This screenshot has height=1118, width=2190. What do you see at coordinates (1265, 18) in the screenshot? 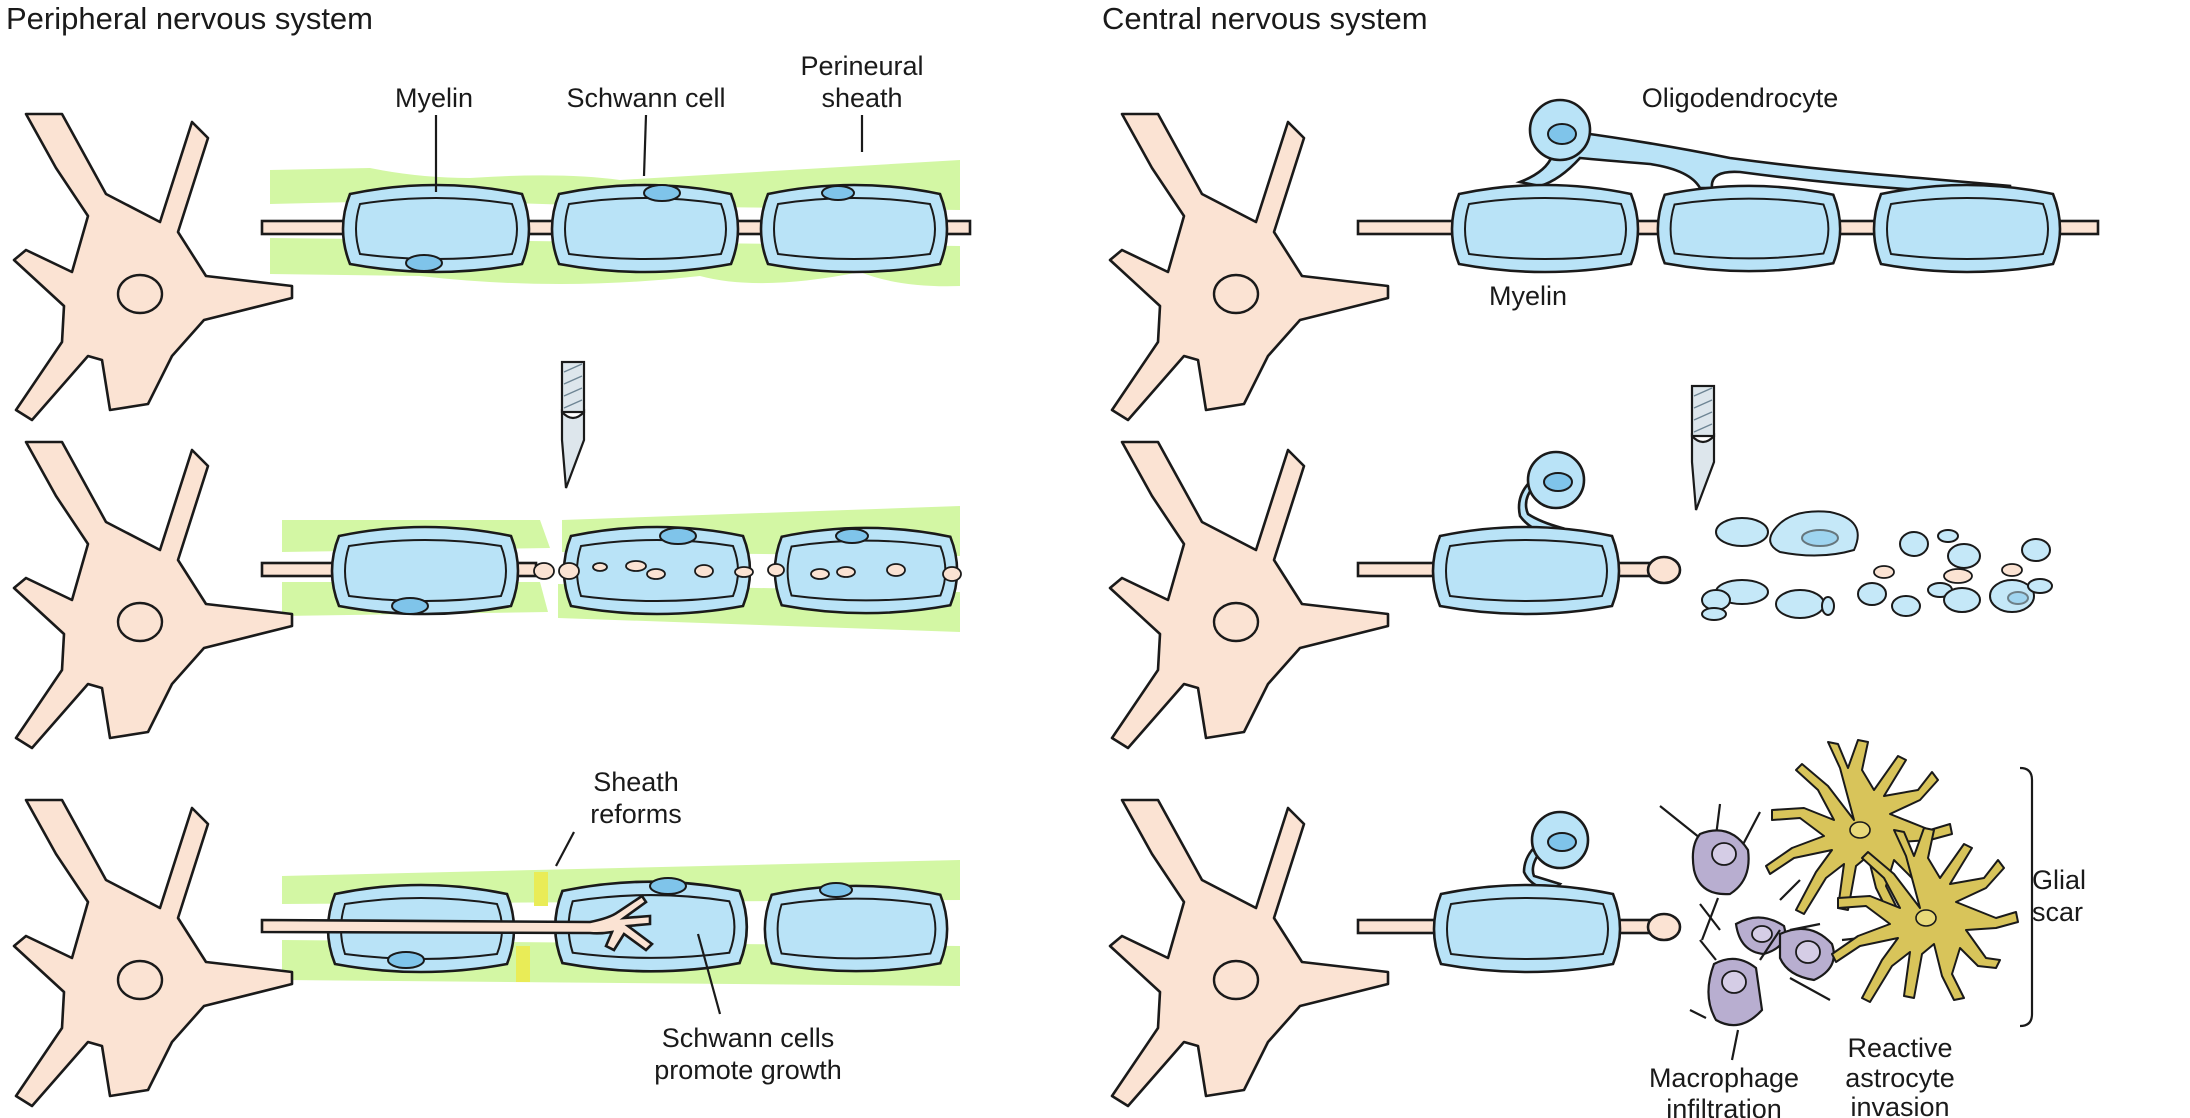
I see `central-title: Central nervous system` at bounding box center [1265, 18].